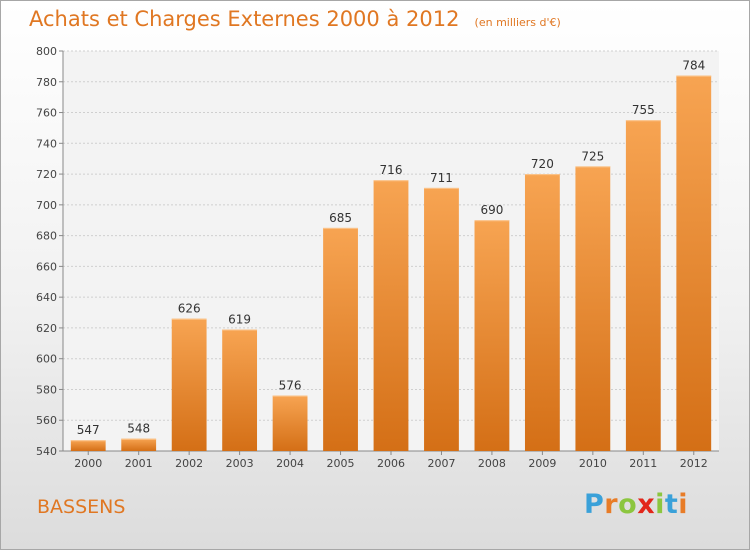 This screenshot has height=550, width=750. What do you see at coordinates (492, 335) in the screenshot?
I see `bar-2008` at bounding box center [492, 335].